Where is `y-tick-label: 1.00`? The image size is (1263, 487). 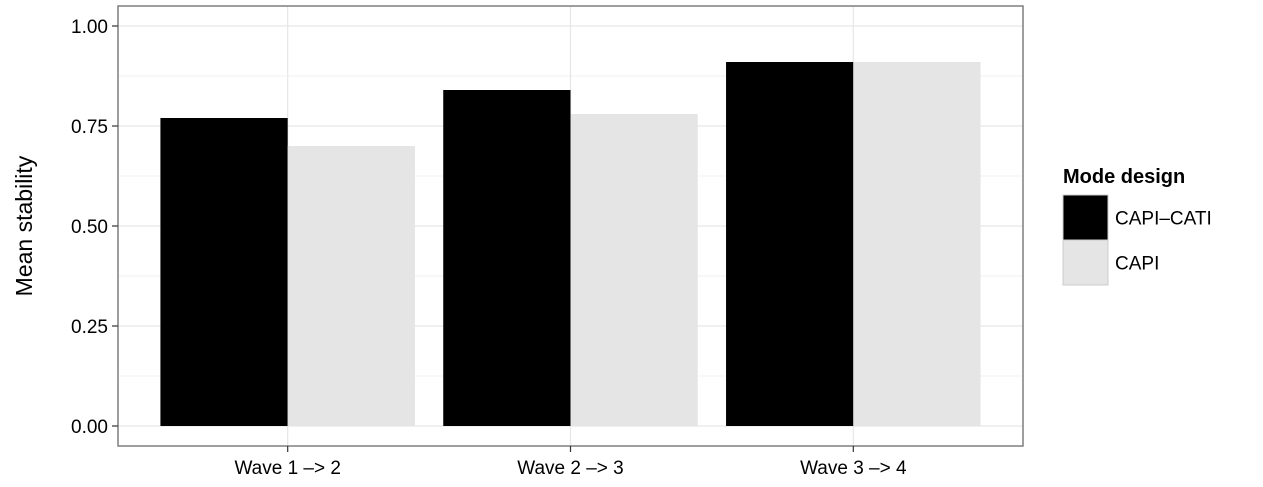
y-tick-label: 1.00 is located at coordinates (89, 27).